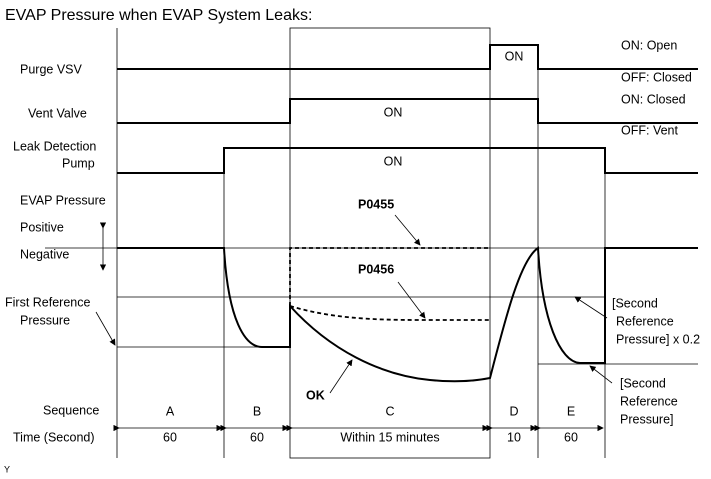 This screenshot has width=711, height=479. Describe the element at coordinates (158, 15) in the screenshot. I see `title: EVAP Pressure when EVAP System Leaks:` at that location.